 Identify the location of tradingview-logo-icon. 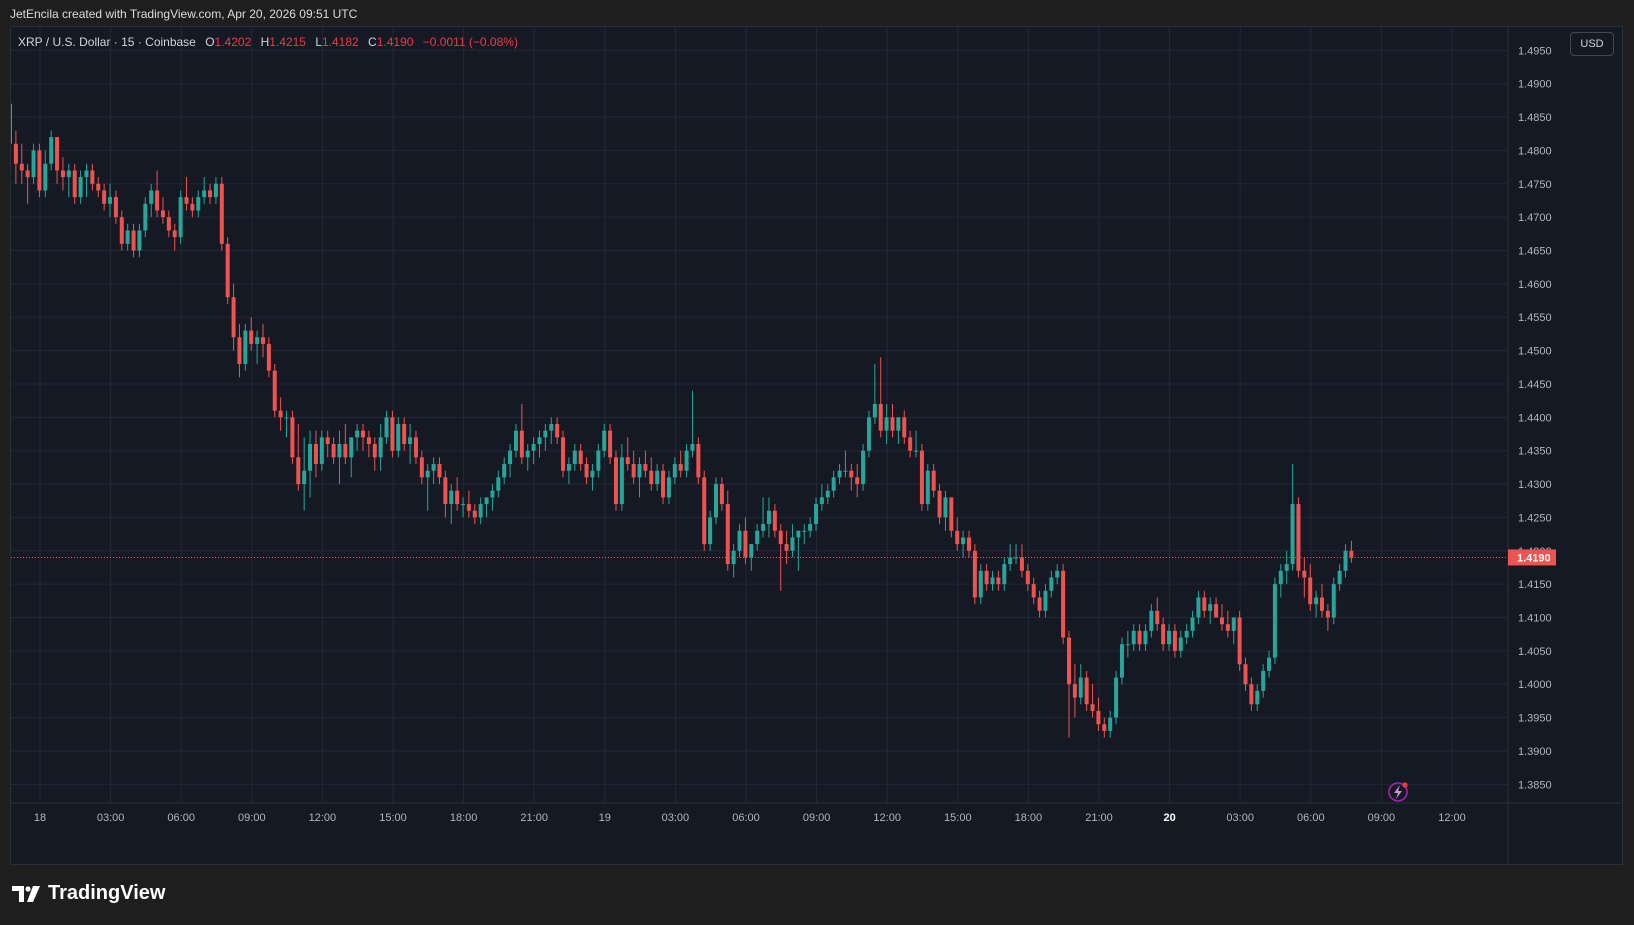
(26, 893).